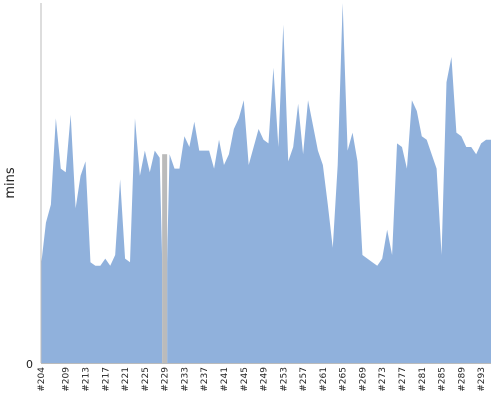  Describe the element at coordinates (245, 379) in the screenshot. I see `x-tick-label: #245` at that location.